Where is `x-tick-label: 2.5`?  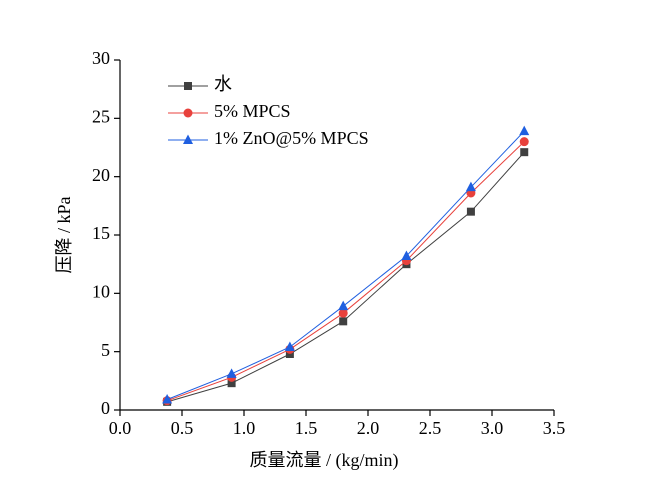 x-tick-label: 2.5 is located at coordinates (430, 428).